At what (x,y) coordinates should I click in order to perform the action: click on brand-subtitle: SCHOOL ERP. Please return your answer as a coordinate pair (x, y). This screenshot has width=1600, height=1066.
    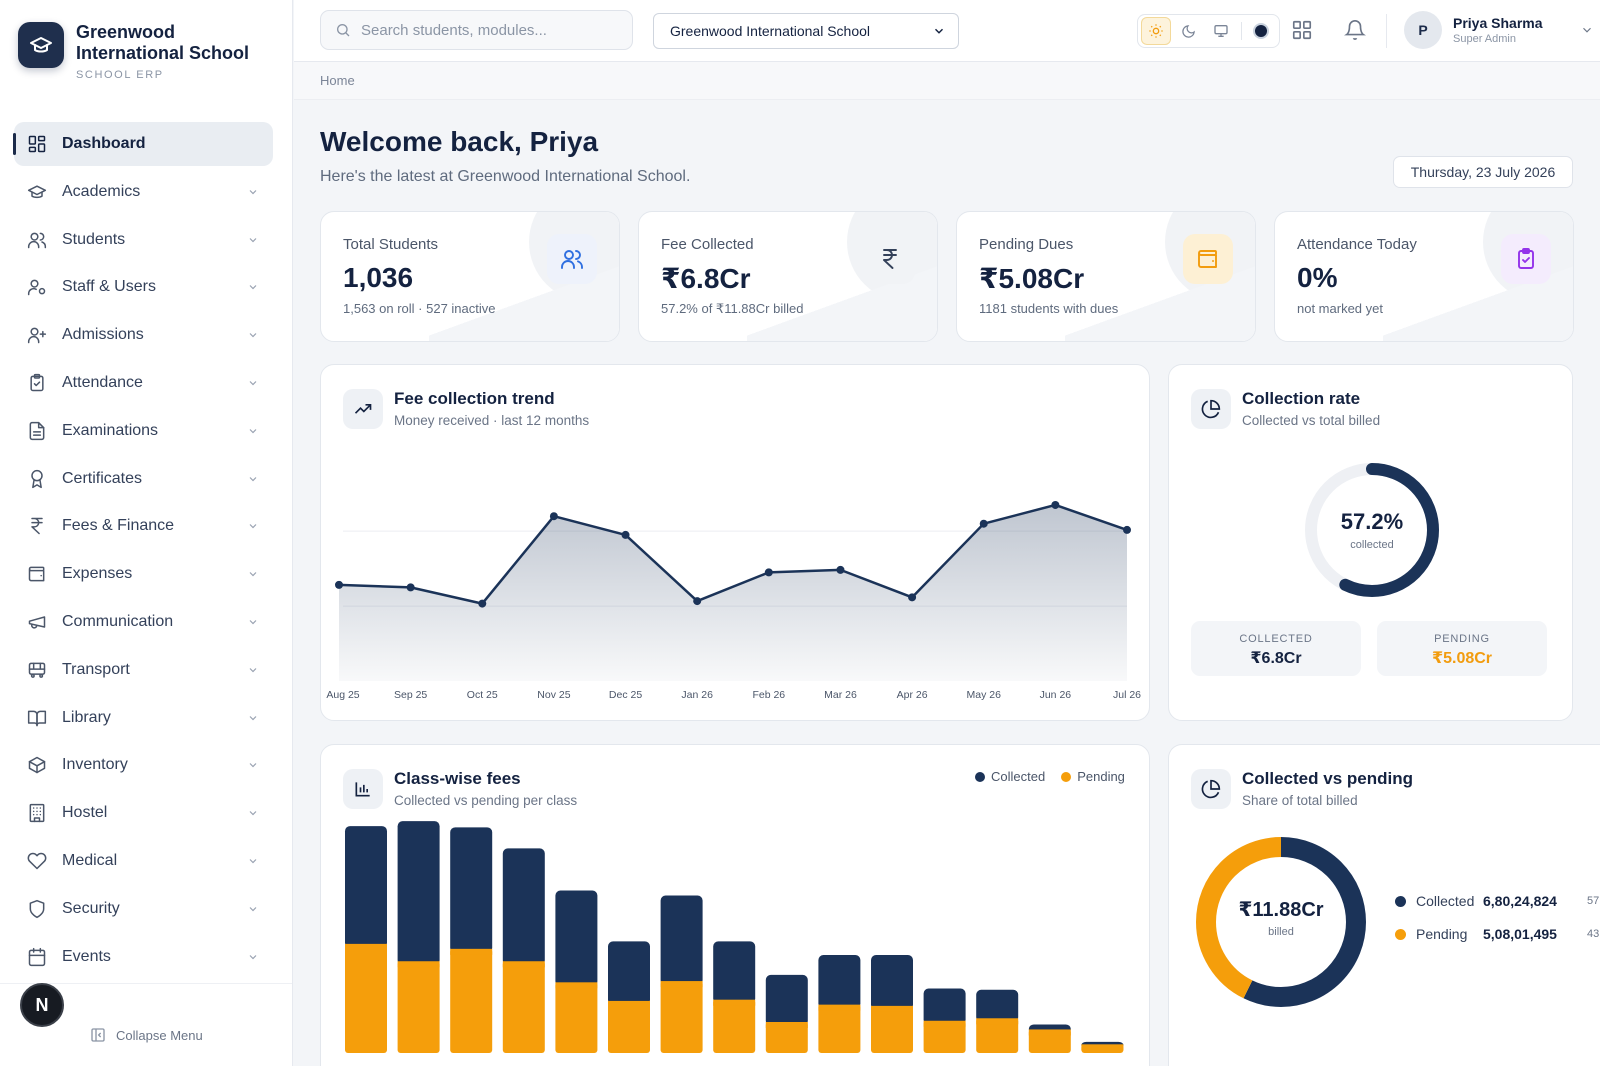
    Looking at the image, I should click on (120, 75).